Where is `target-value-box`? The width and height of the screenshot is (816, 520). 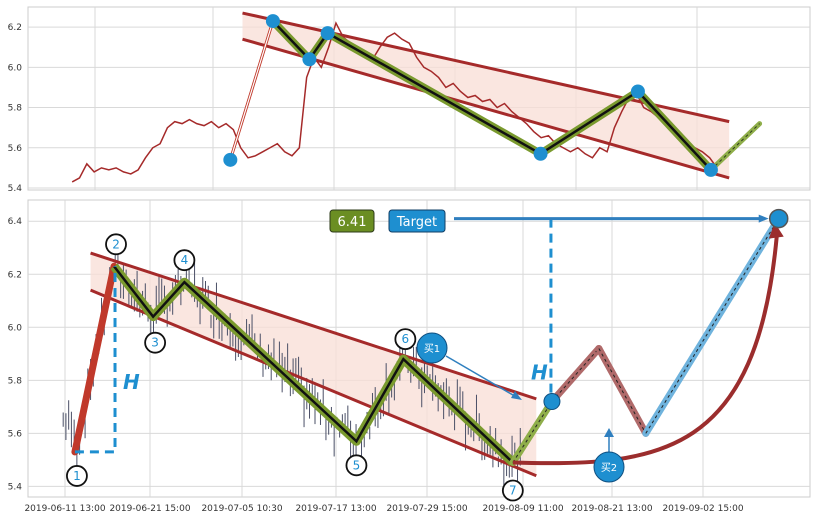
target-value-box is located at coordinates (352, 221).